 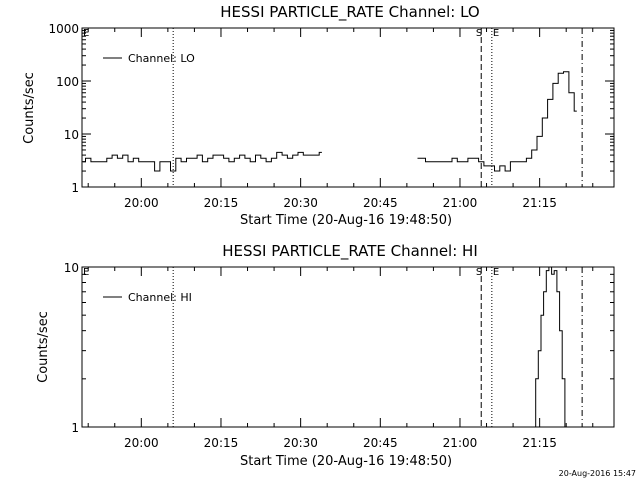 What do you see at coordinates (349, 12) in the screenshot?
I see `chart-title: HESSI PARTICLE_RATE Channel: LO` at bounding box center [349, 12].